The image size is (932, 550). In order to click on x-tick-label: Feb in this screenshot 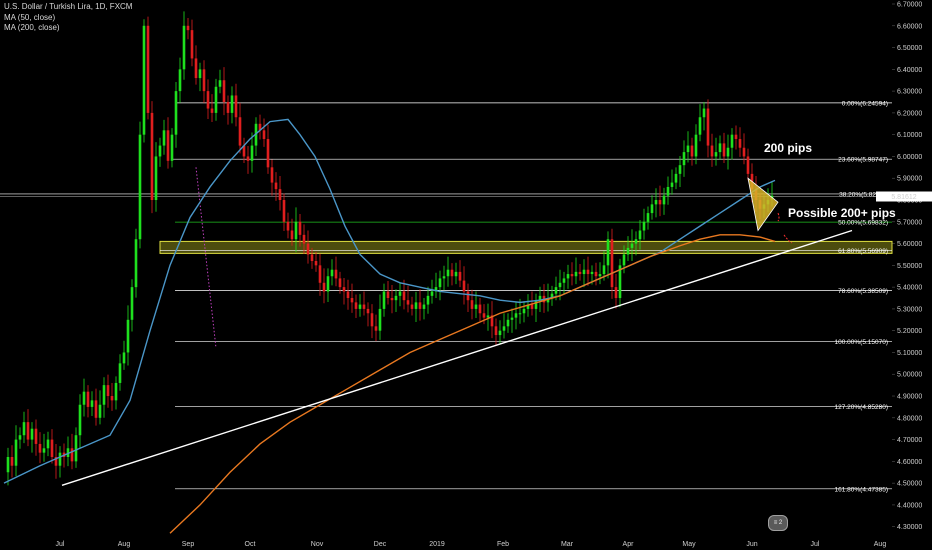, I will do `click(503, 544)`.